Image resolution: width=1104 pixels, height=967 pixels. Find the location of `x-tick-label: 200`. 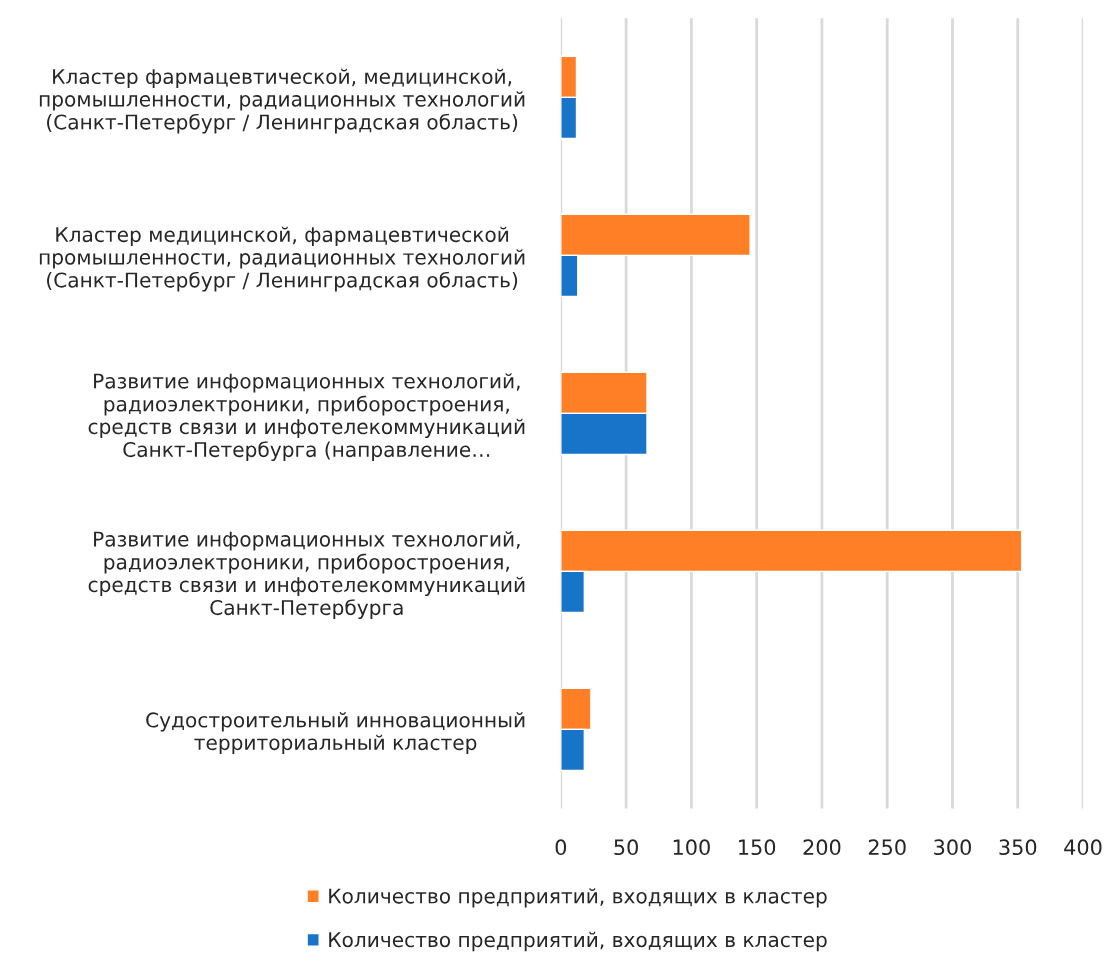

x-tick-label: 200 is located at coordinates (822, 847).